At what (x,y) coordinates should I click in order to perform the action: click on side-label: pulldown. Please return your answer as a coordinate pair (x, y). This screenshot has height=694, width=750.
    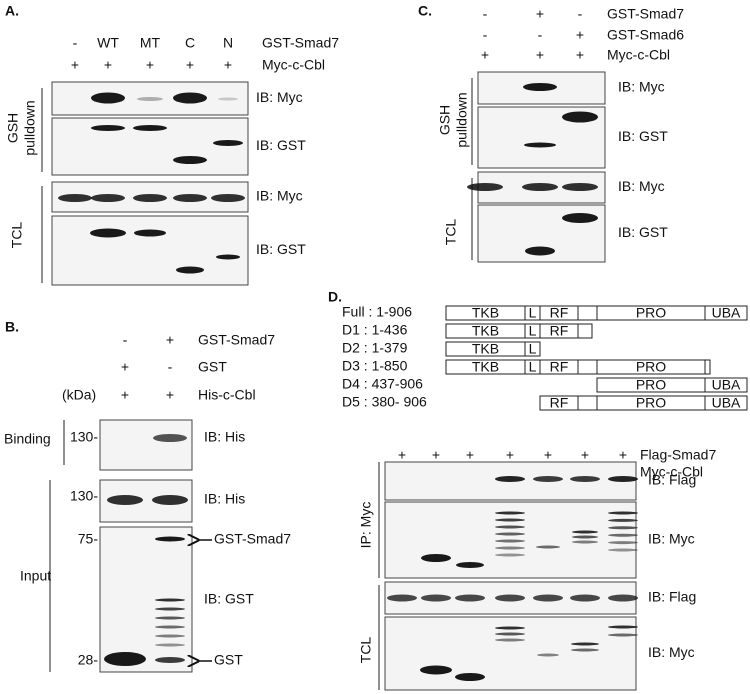
    Looking at the image, I should click on (462, 119).